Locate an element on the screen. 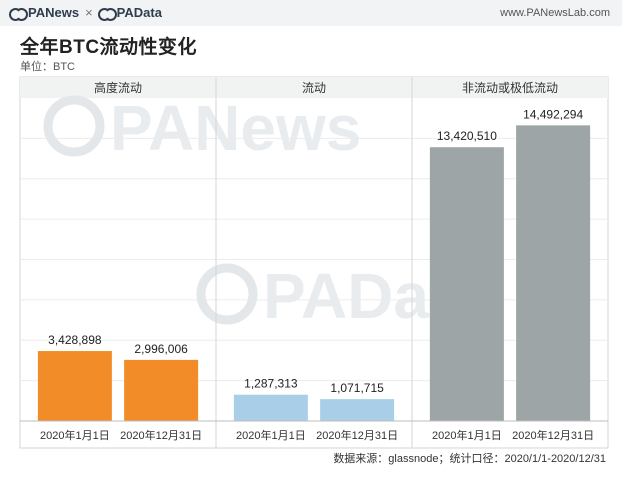 This screenshot has height=481, width=622. data-source: 数据来源：glassnode；统计口径：2020/1/1-2020/12/31 is located at coordinates (469, 459).